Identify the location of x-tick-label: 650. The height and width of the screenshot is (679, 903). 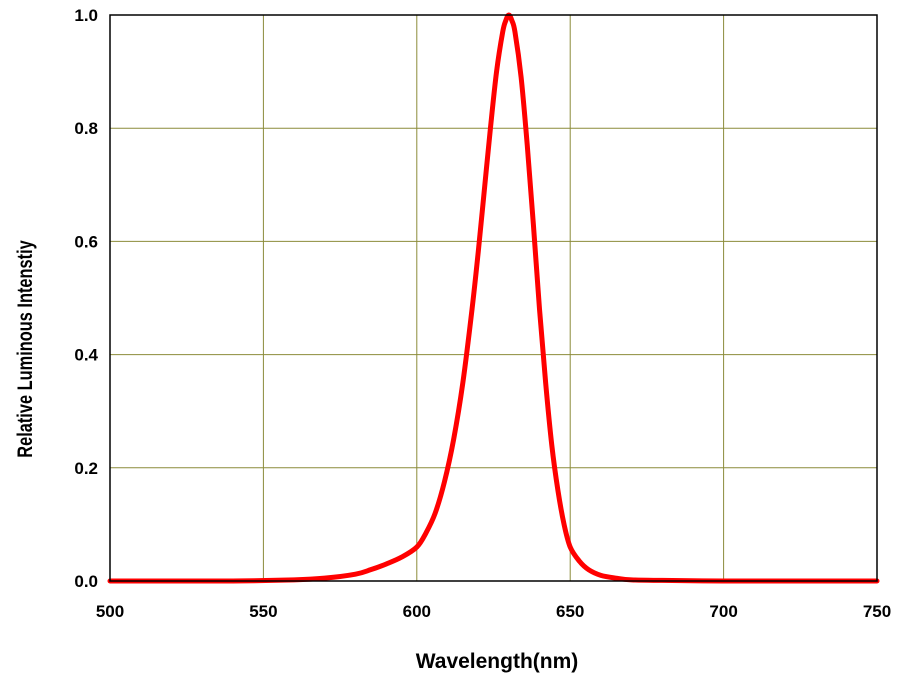
(570, 611).